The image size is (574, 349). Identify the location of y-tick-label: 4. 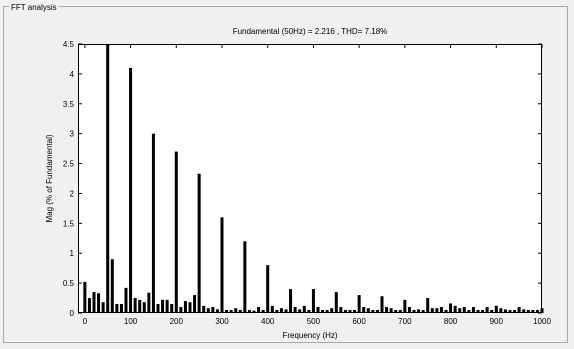
(72, 74).